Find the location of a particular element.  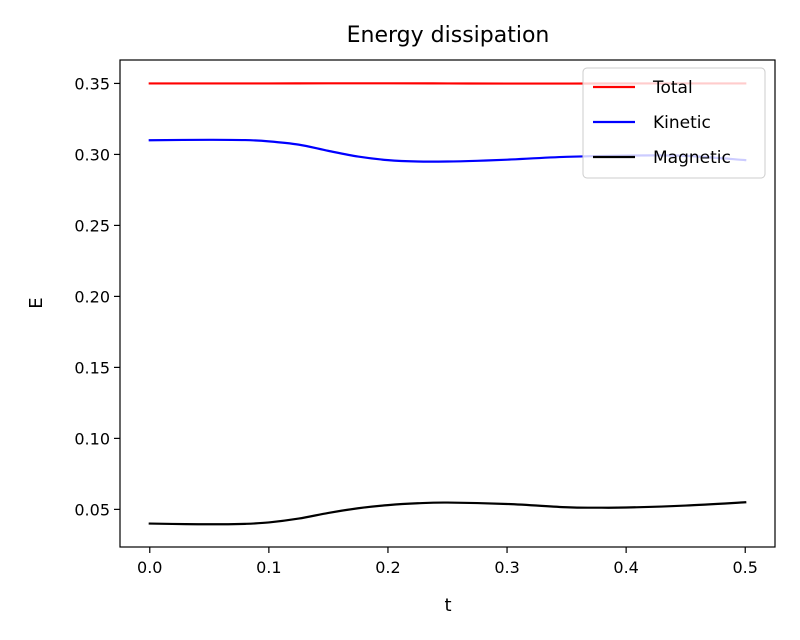

legend-label-magnetic: Magnetic is located at coordinates (692, 158).